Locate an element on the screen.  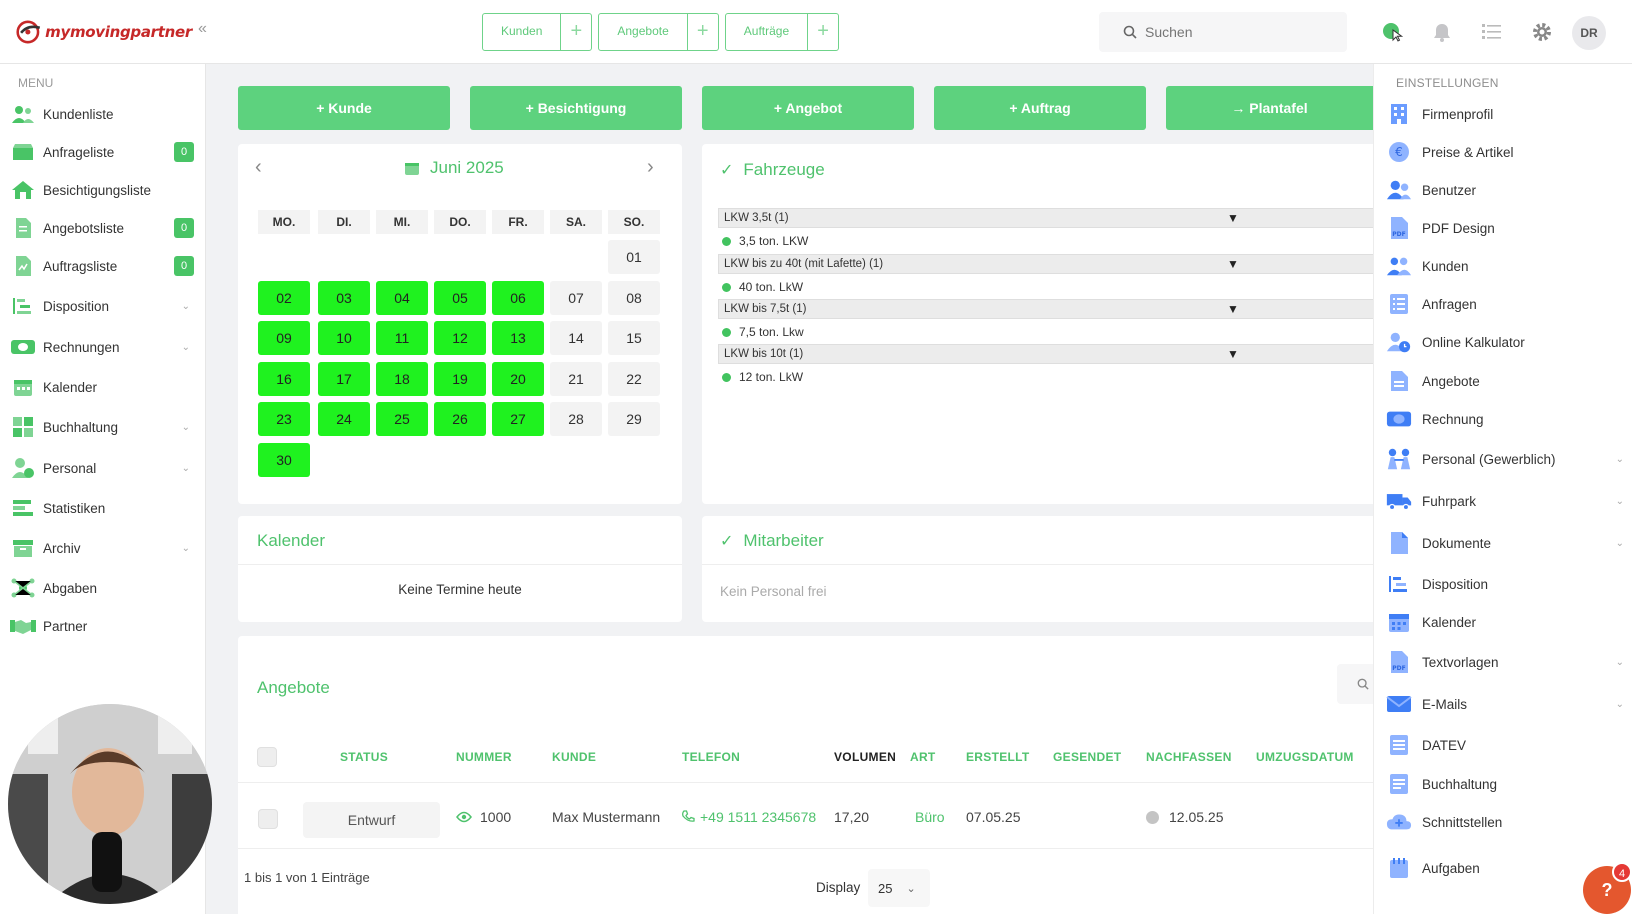
table-search-box is located at coordinates (1355, 684).